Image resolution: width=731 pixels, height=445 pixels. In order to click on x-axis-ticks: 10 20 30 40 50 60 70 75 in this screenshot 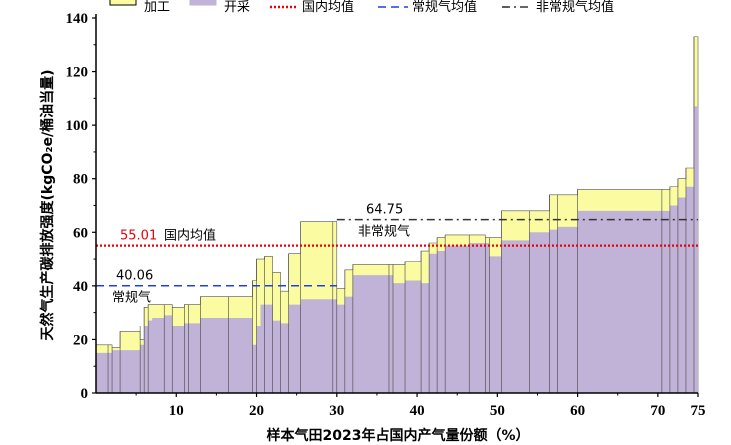, I will do `click(420, 406)`.